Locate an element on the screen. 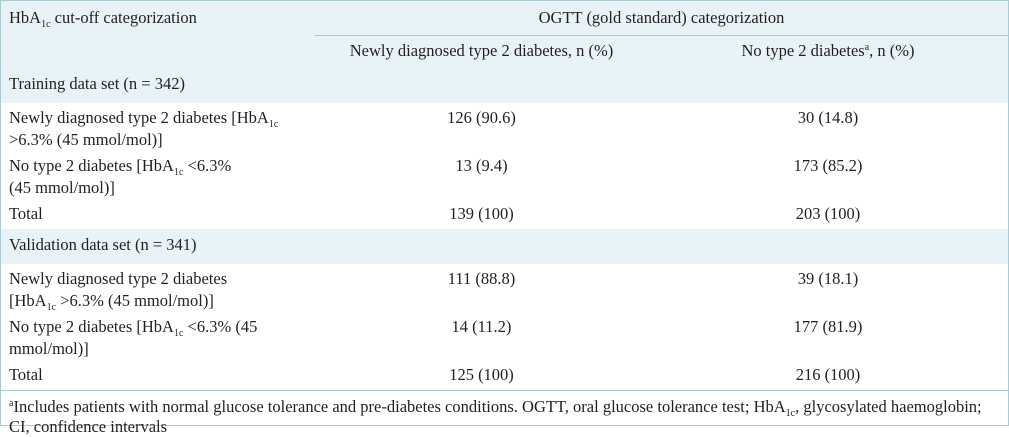 This screenshot has height=437, width=1009. table-row-total: Total 139 (100) 203 (100) is located at coordinates (504, 214).